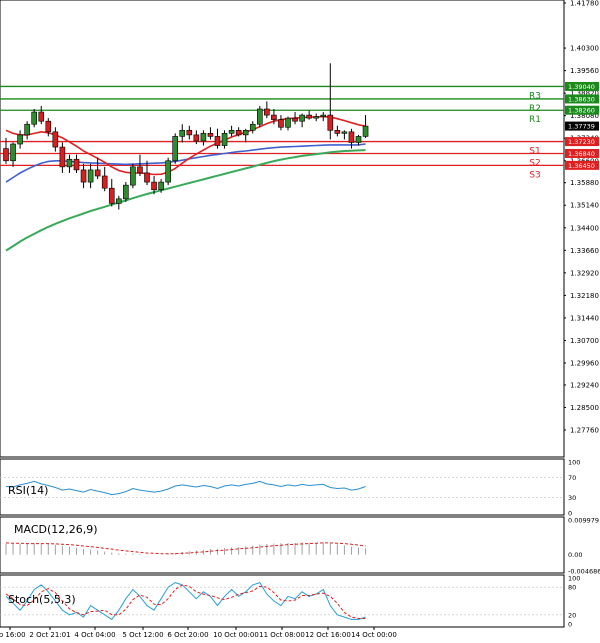 The image size is (600, 643). What do you see at coordinates (13, 635) in the screenshot?
I see `time-tick-label: ep 16:00` at bounding box center [13, 635].